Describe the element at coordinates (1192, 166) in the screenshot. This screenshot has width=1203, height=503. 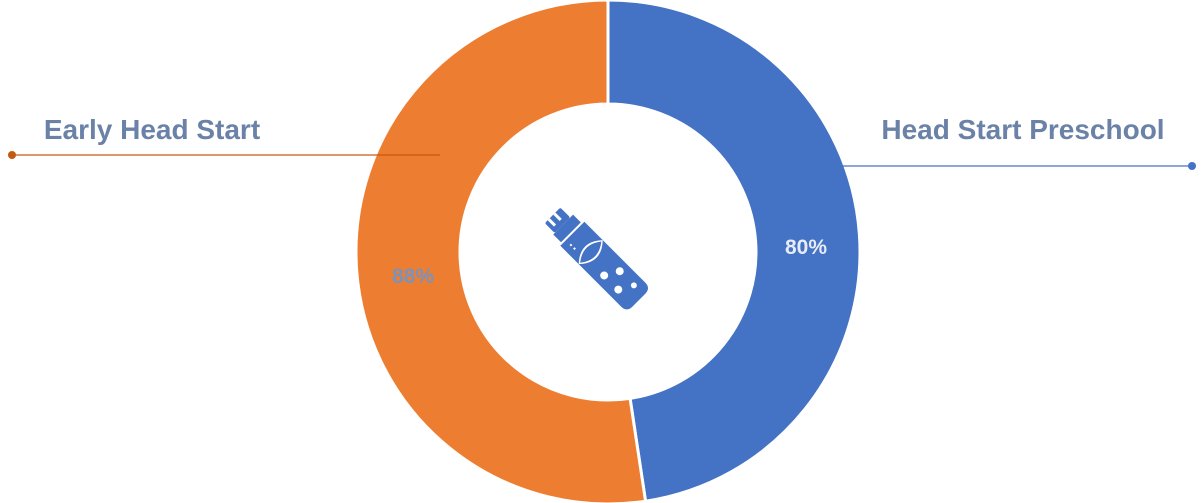
I see `leader-line-head-start-preschool-dot` at that location.